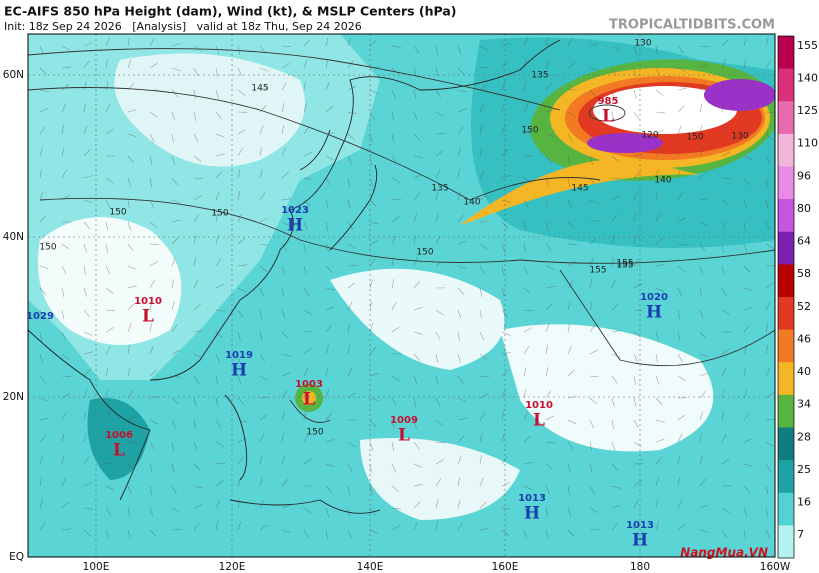  I want to click on lon-label: 120E, so click(232, 567).